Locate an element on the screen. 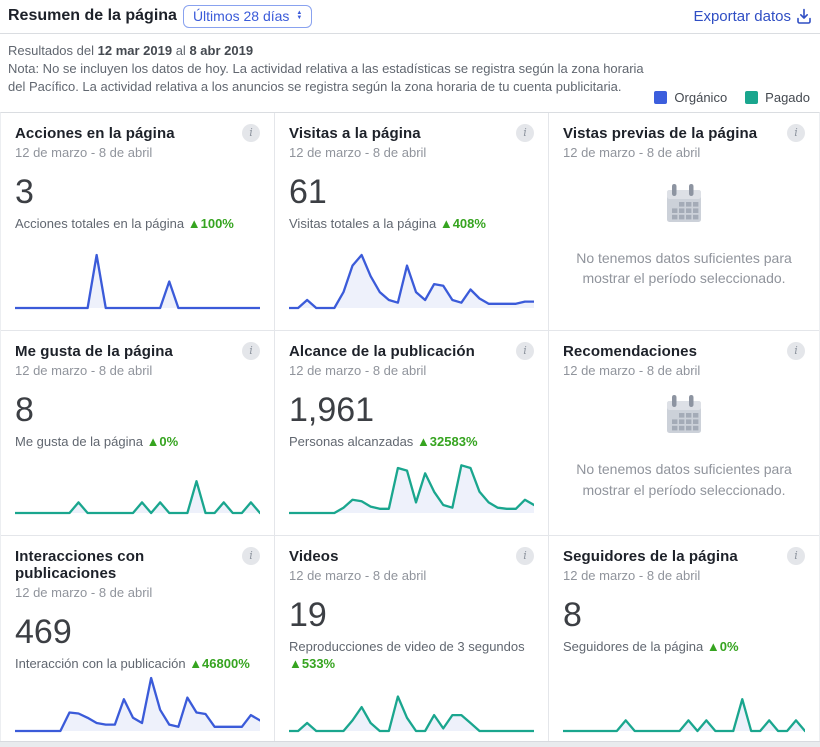 The height and width of the screenshot is (747, 820). page-title: Resumen de la página is located at coordinates (92, 15).